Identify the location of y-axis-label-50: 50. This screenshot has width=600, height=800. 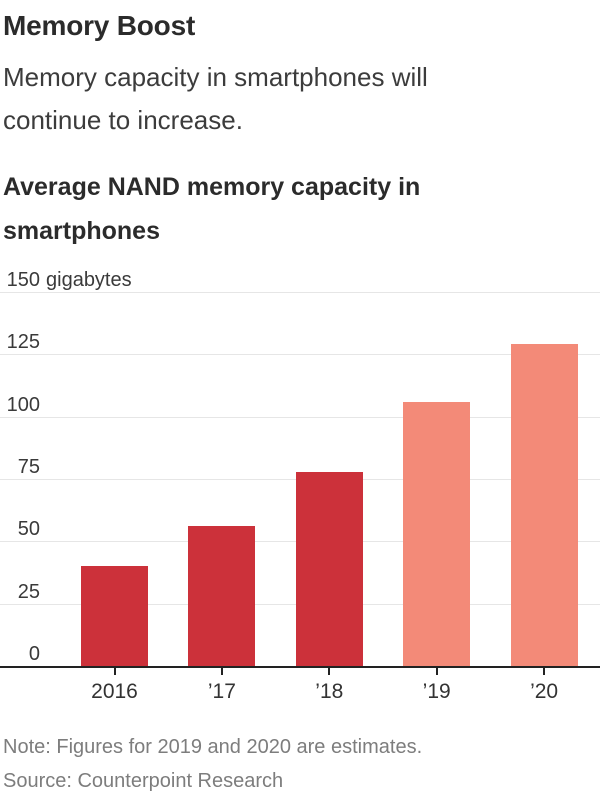
(28, 529).